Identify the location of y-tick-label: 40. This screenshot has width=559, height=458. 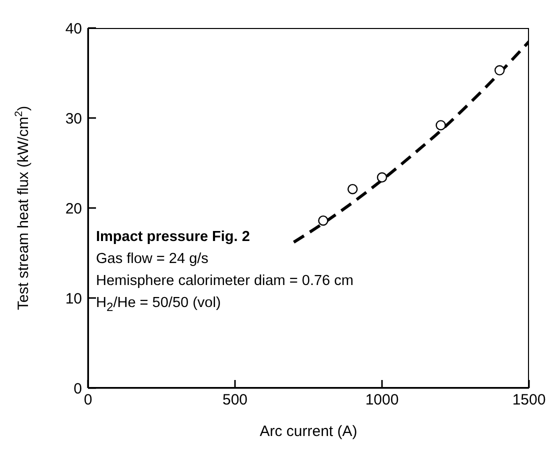
(73, 29).